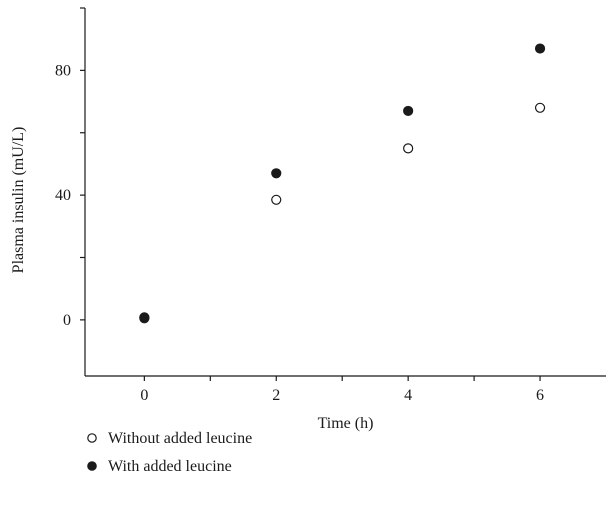  What do you see at coordinates (408, 395) in the screenshot?
I see `x-tick-label: 4` at bounding box center [408, 395].